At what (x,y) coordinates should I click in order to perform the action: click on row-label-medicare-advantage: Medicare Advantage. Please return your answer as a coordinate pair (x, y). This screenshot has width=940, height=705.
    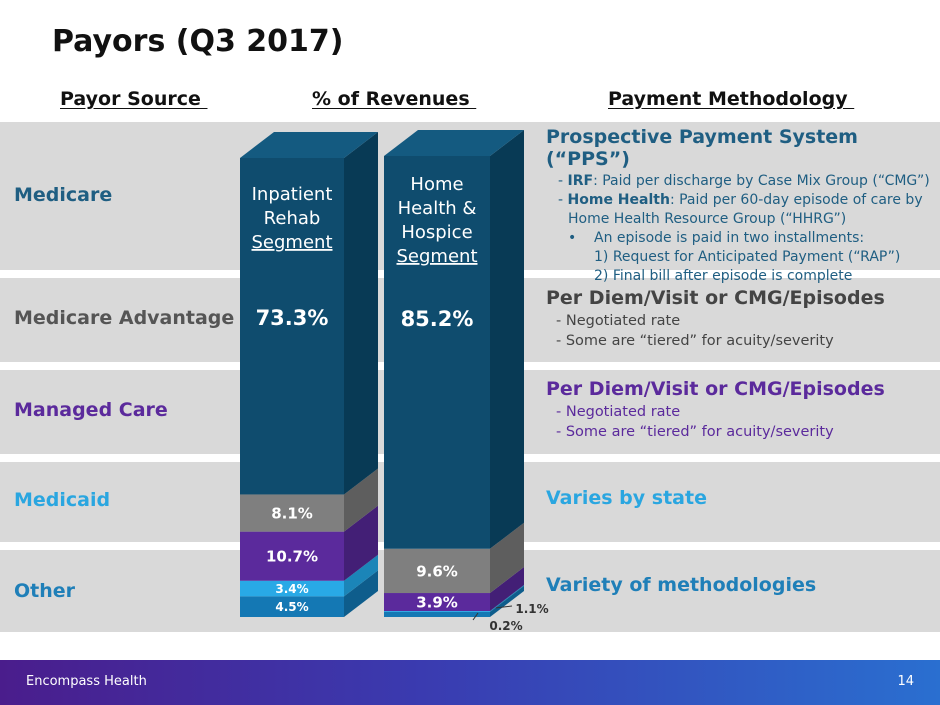
    Looking at the image, I should click on (124, 318).